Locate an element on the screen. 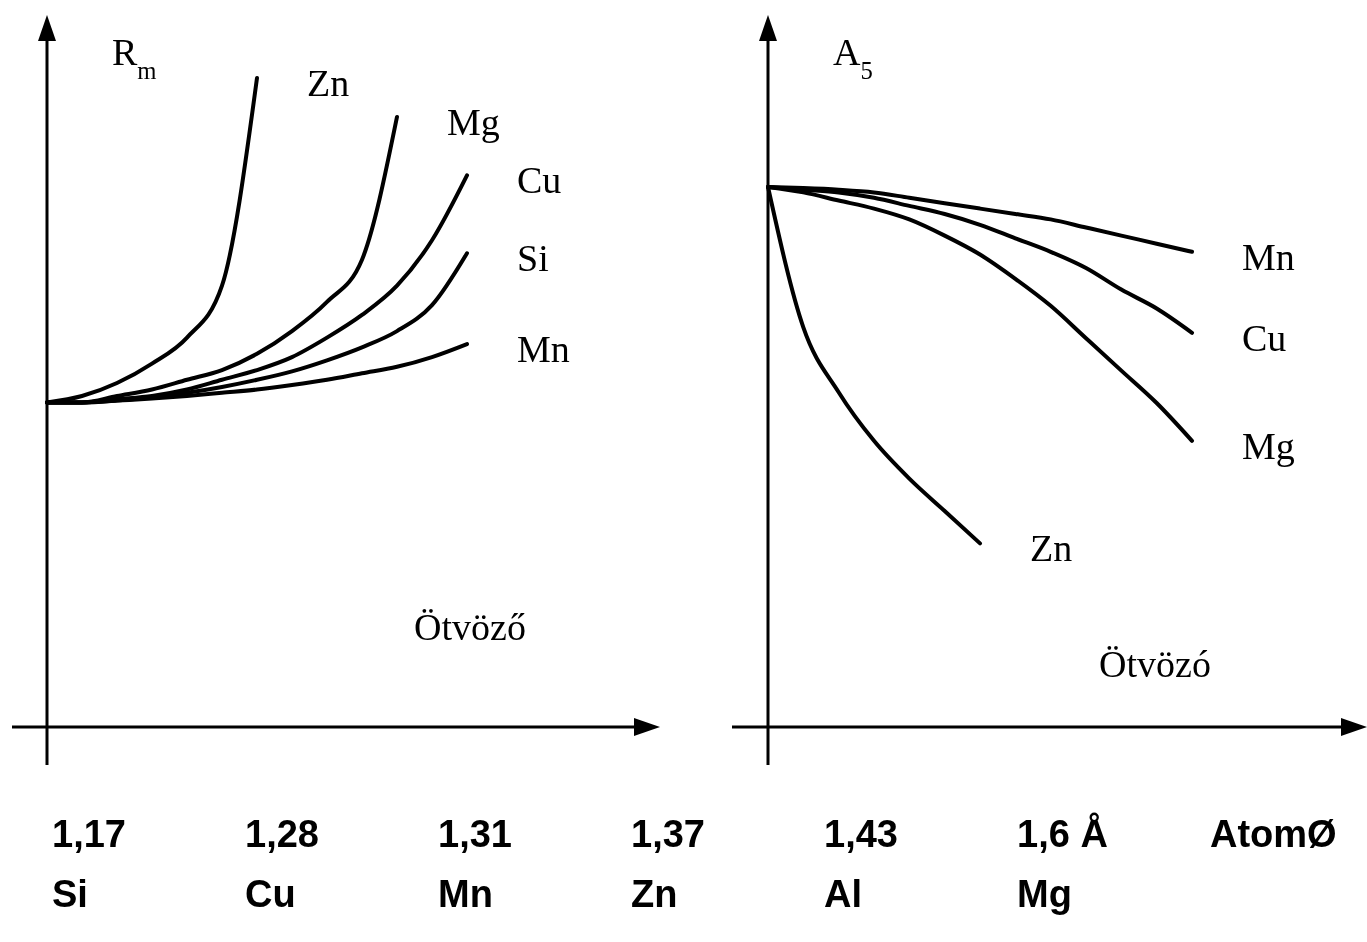 This screenshot has height=942, width=1367. text: 1,28 is located at coordinates (282, 834).